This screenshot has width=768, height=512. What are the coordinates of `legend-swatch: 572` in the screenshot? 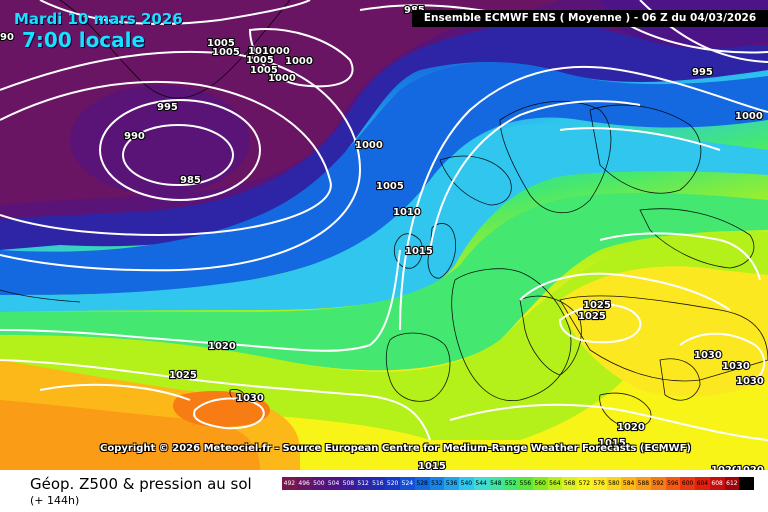 It's located at (584, 483).